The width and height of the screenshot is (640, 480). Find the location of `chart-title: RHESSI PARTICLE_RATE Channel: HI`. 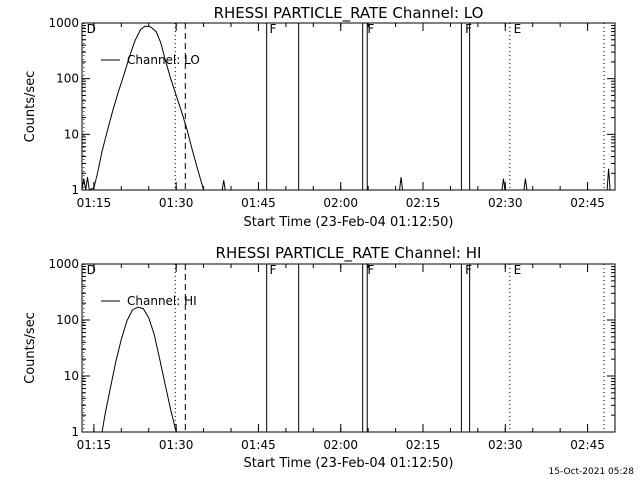

chart-title: RHESSI PARTICLE_RATE Channel: HI is located at coordinates (349, 253).